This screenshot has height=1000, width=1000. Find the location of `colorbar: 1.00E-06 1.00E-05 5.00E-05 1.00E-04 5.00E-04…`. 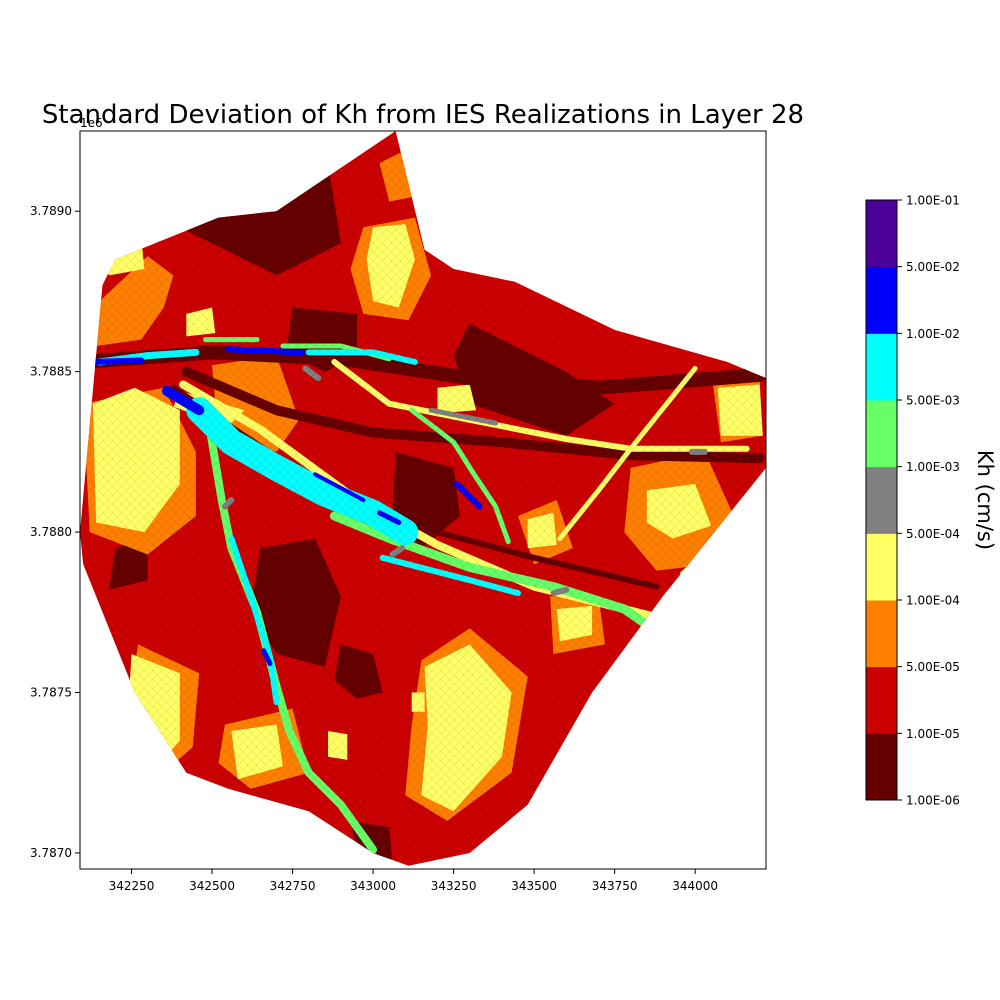

colorbar: 1.00E-06 1.00E-05 5.00E-05 1.00E-04 5.00E-04… is located at coordinates (931, 501).